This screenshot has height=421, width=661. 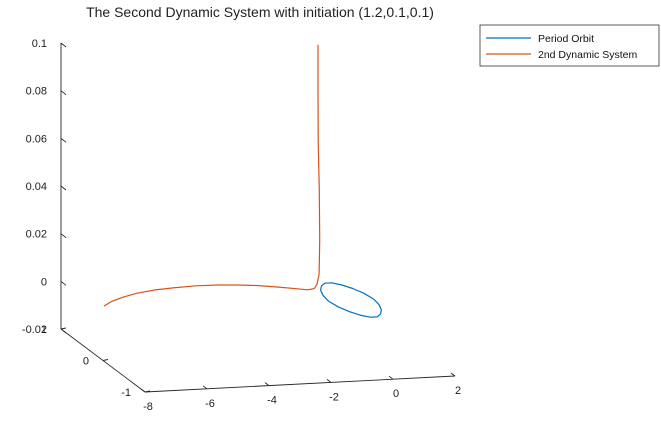 I want to click on x-tick-label: 2, so click(x=458, y=391).